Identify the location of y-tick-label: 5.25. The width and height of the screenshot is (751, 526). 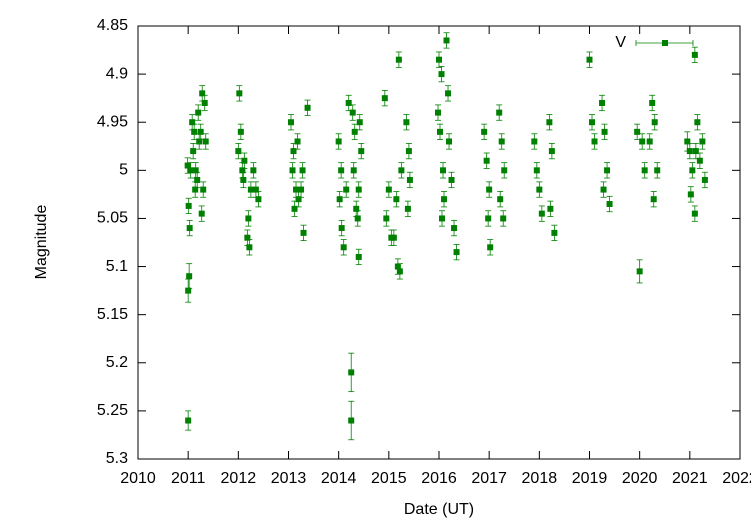
(112, 410).